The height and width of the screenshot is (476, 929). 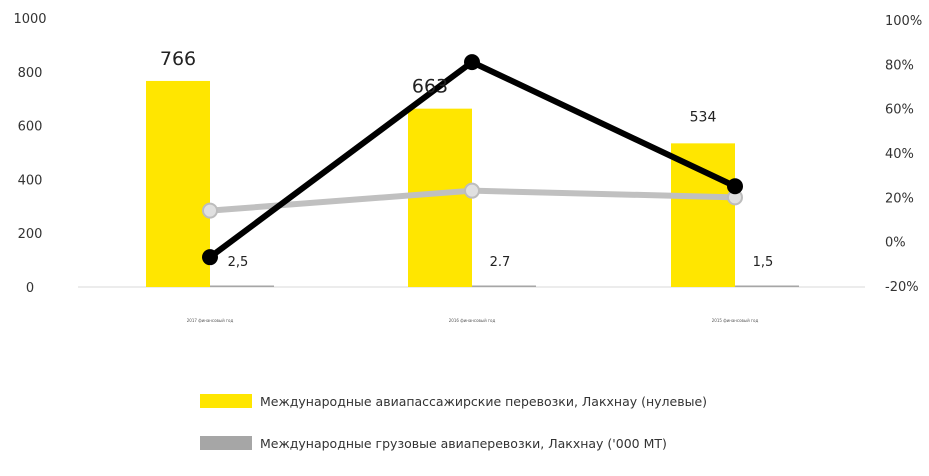 What do you see at coordinates (210, 320) in the screenshot?
I see `x-tick-label: 2017 финансовый год` at bounding box center [210, 320].